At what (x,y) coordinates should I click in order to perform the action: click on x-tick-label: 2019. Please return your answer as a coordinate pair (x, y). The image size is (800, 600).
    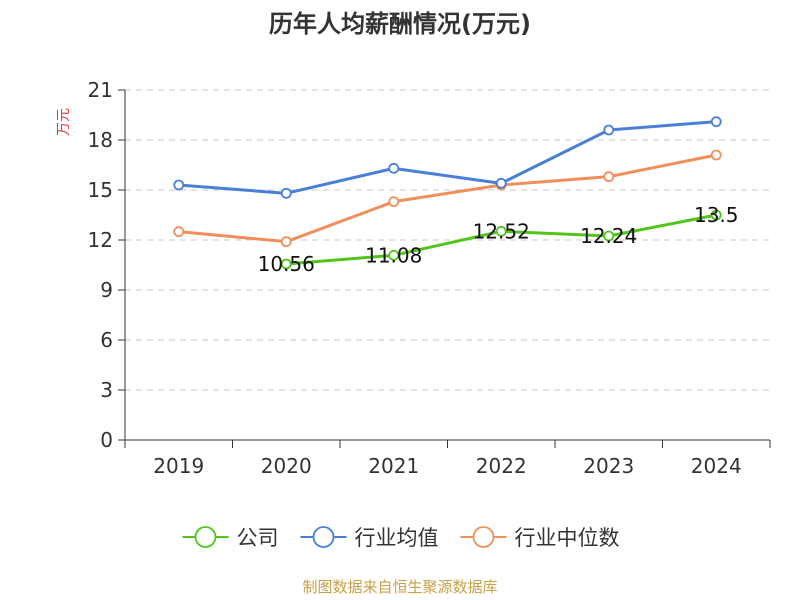
    Looking at the image, I should click on (178, 466).